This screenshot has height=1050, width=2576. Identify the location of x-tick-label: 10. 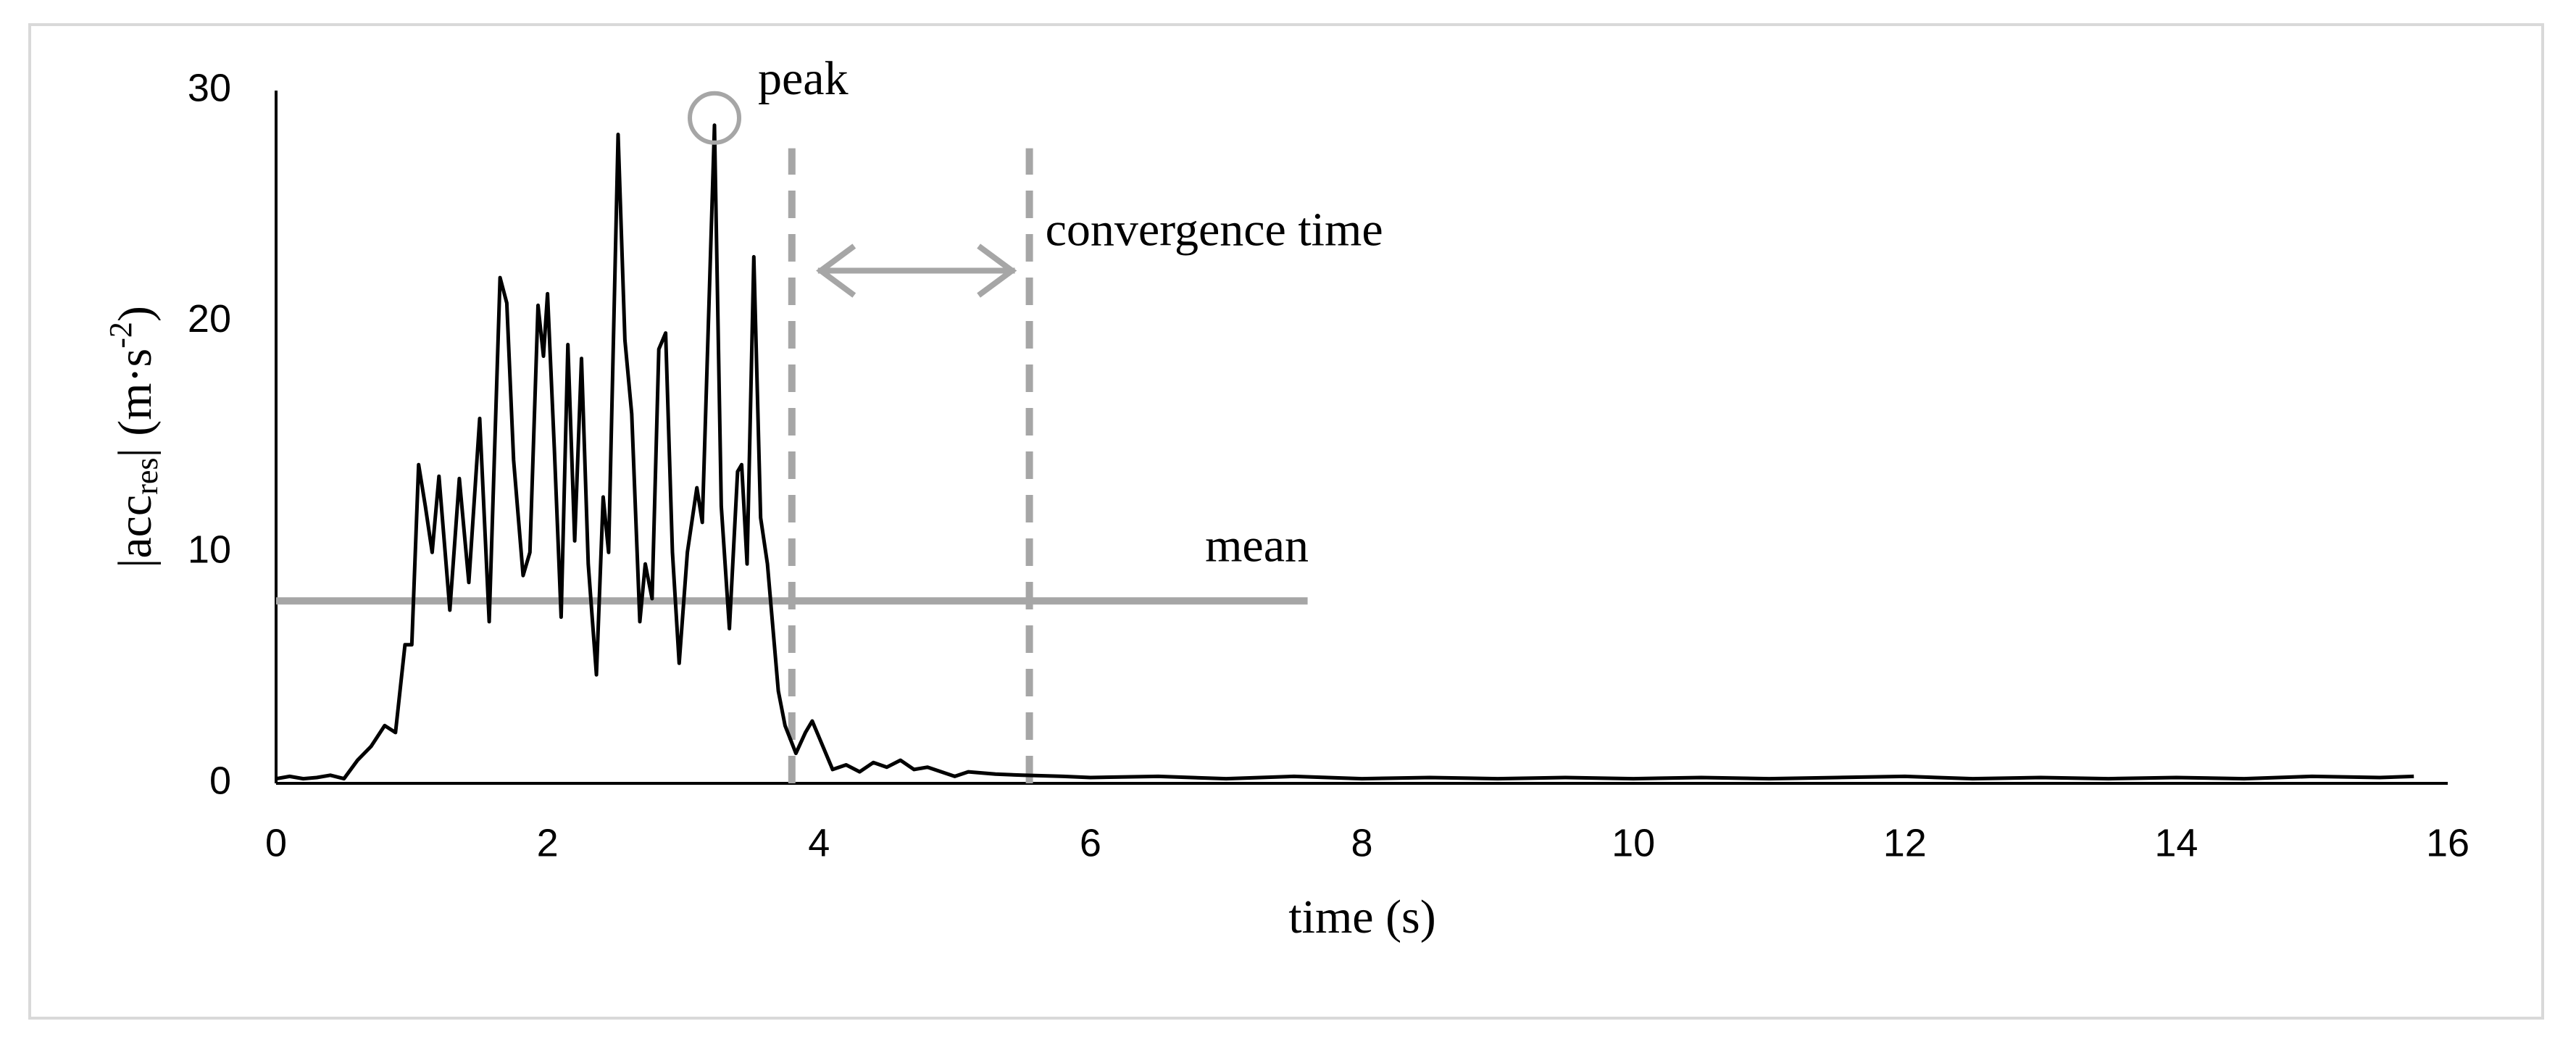
(1633, 842).